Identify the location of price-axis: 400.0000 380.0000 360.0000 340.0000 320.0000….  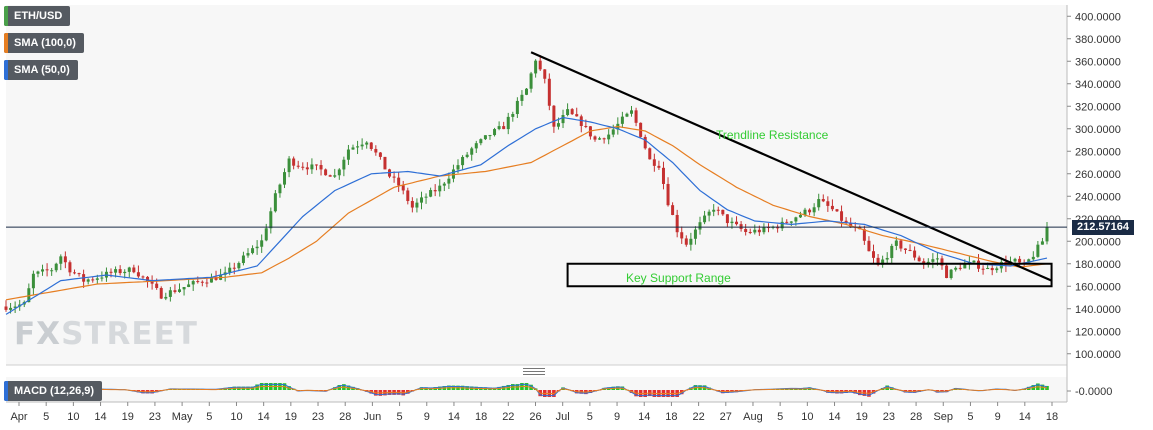
(1094, 186).